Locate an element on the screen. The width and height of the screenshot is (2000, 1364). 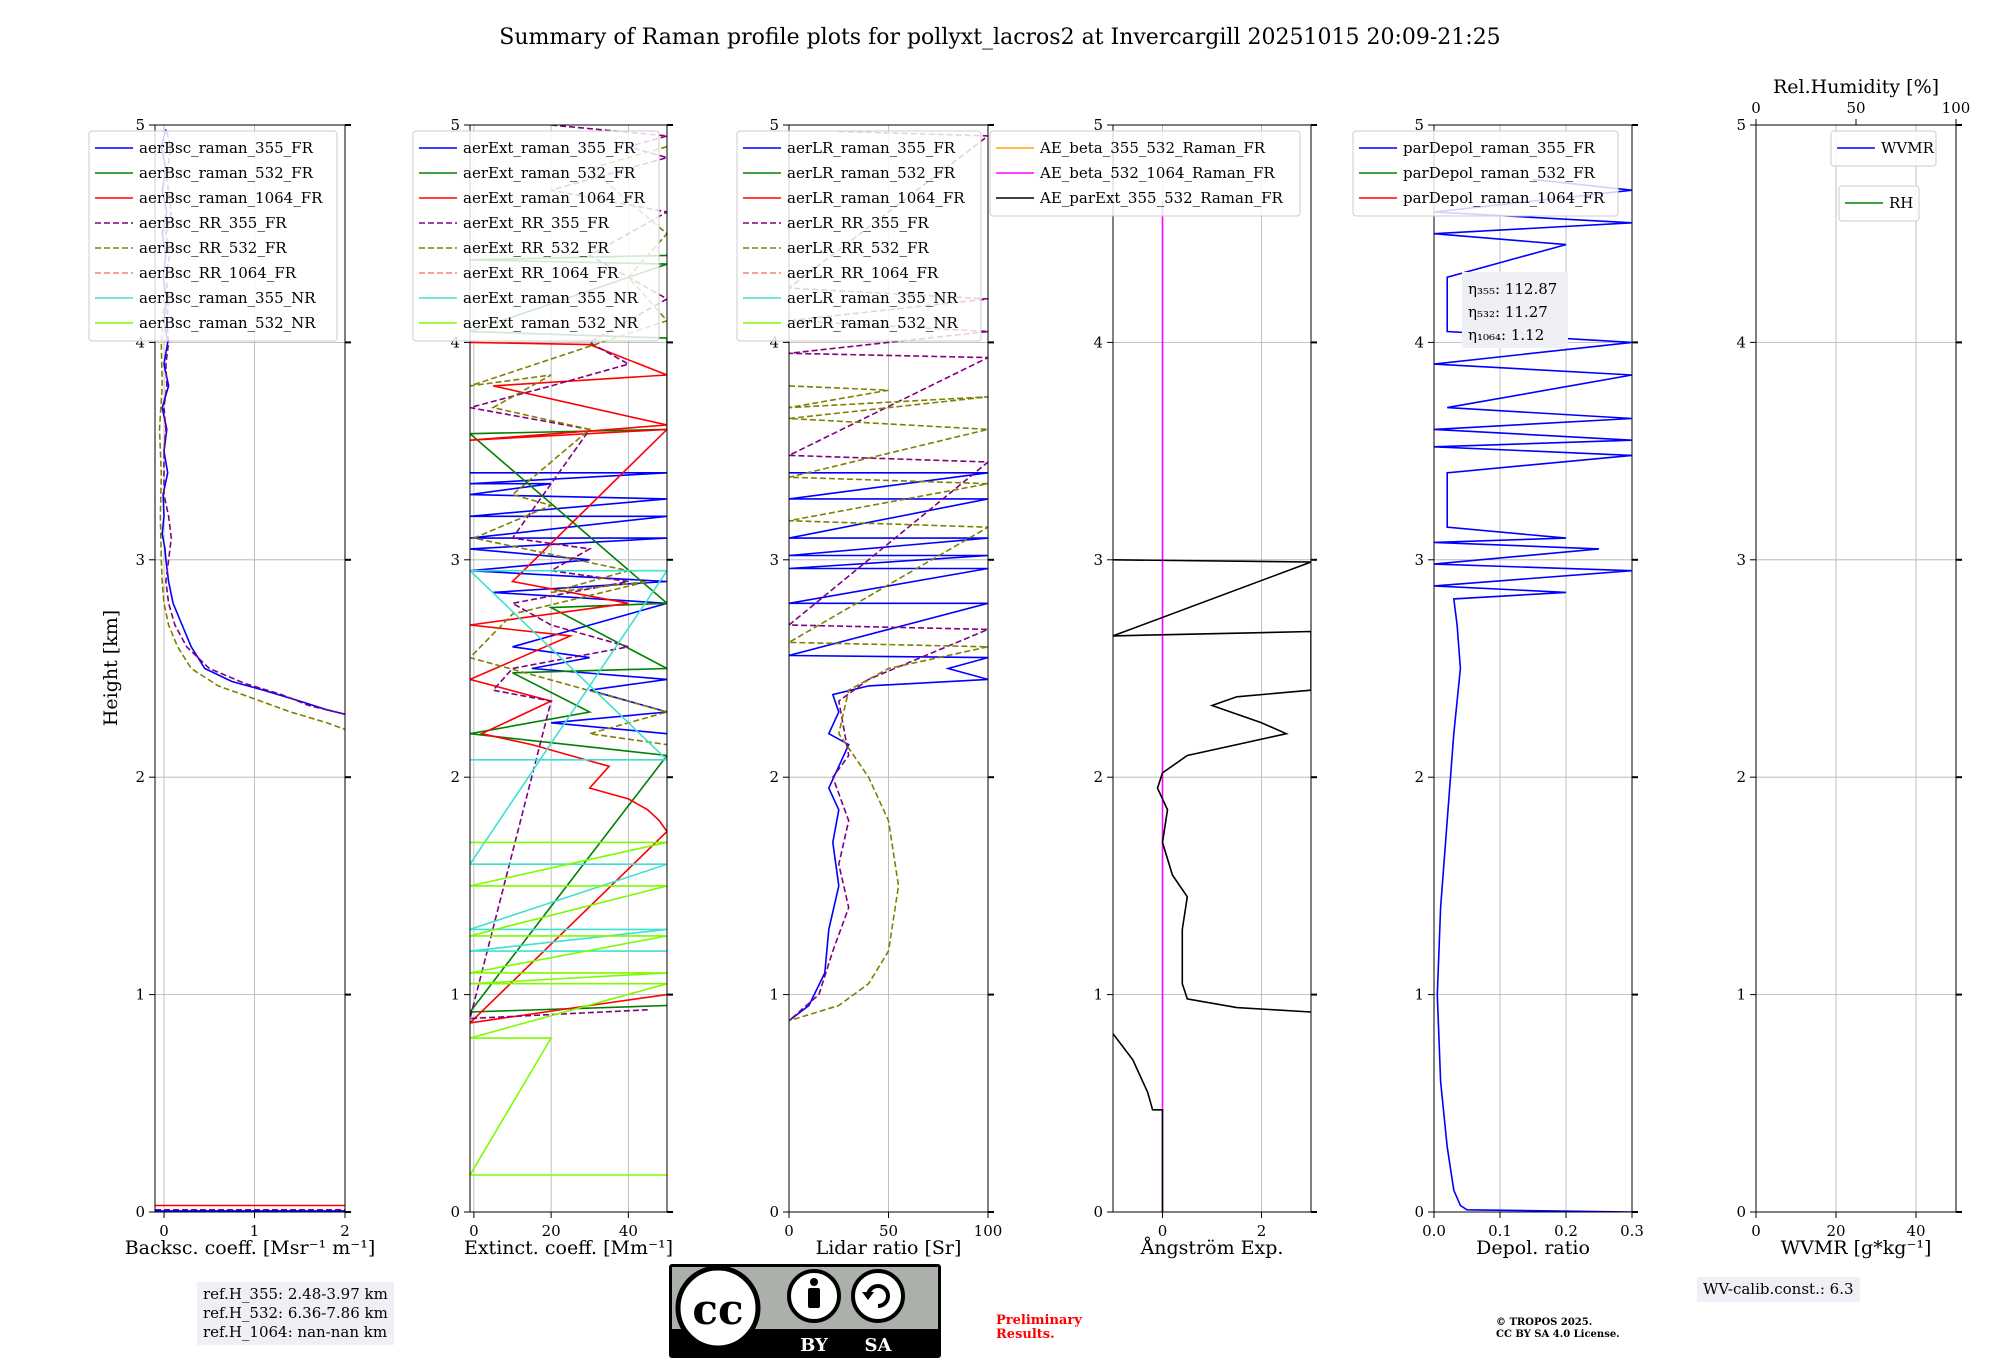
wv-calib-const: WV-calib.const.: 6.3 is located at coordinates (1778, 1289).